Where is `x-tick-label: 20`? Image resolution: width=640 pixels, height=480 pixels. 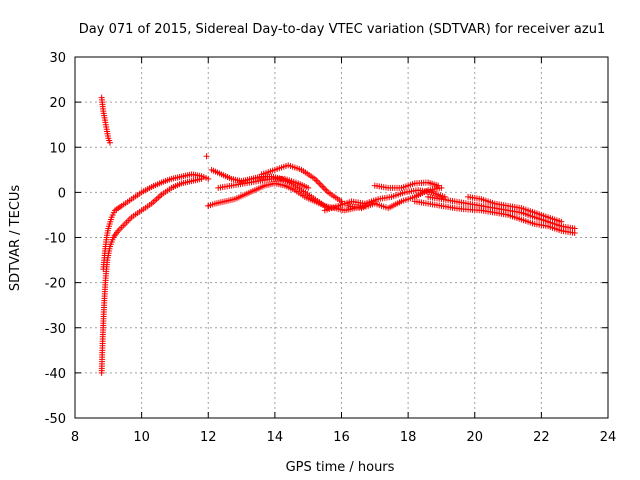 x-tick-label: 20 is located at coordinates (474, 437).